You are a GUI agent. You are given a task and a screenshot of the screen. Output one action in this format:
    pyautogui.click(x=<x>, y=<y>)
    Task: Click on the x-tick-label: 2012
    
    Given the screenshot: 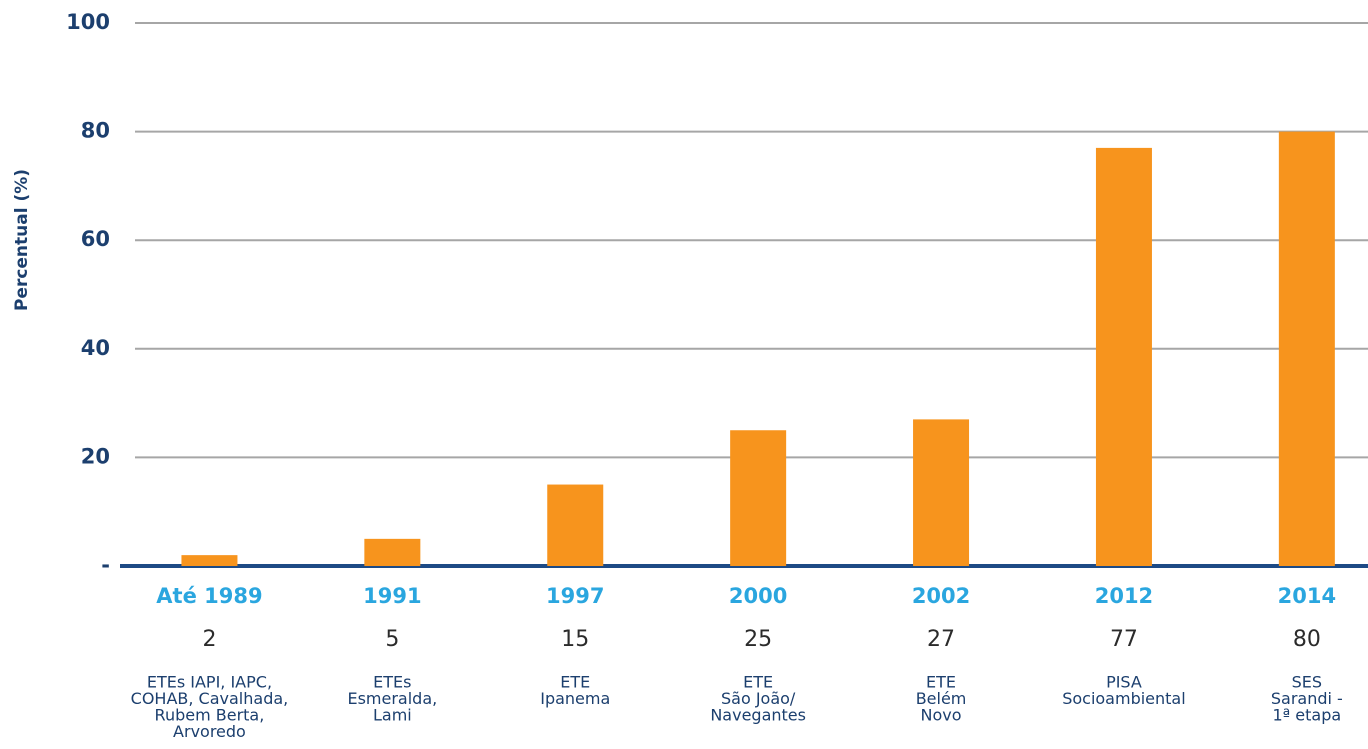 What is the action you would take?
    pyautogui.click(x=1124, y=596)
    